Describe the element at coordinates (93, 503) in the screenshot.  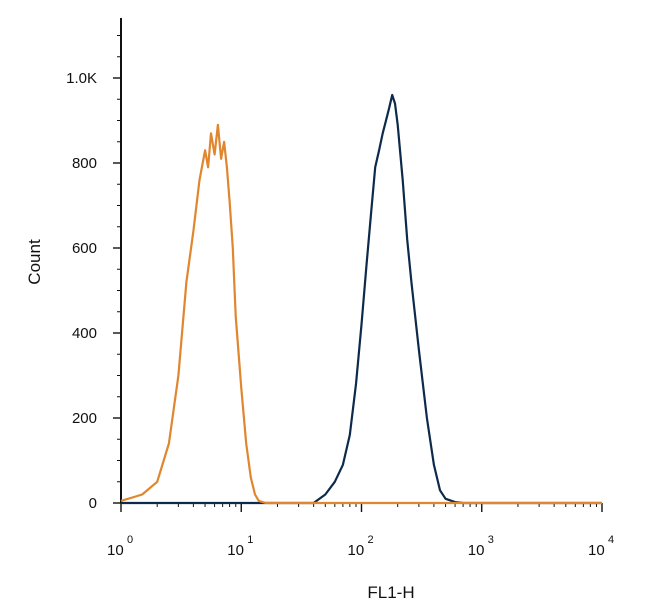
I see `y-tick-label: 0` at that location.